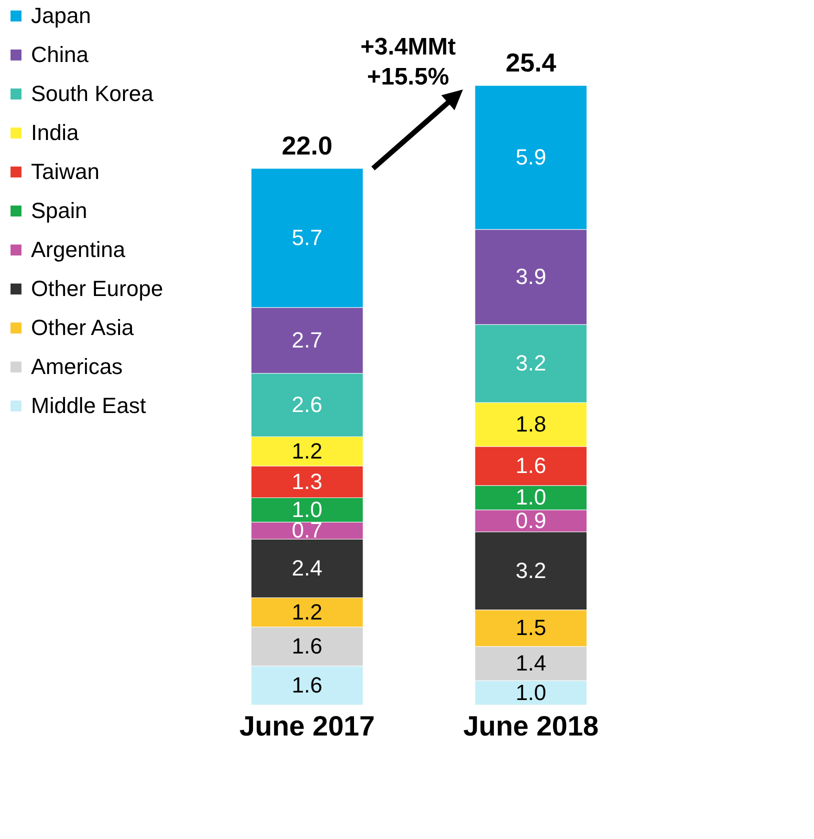  What do you see at coordinates (531, 726) in the screenshot?
I see `x-tick-label: June 2018` at bounding box center [531, 726].